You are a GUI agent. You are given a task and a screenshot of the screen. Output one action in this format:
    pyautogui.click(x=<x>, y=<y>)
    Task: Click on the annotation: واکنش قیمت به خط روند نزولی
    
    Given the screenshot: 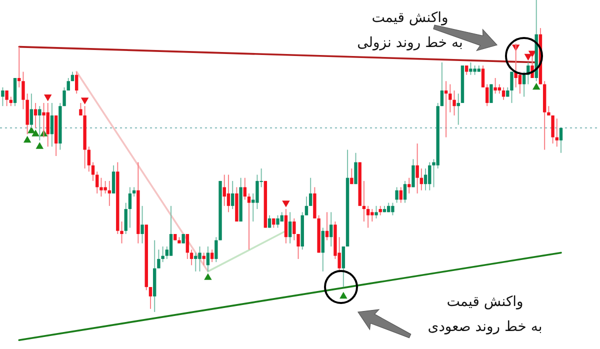 What is the action you would take?
    pyautogui.click(x=410, y=30)
    